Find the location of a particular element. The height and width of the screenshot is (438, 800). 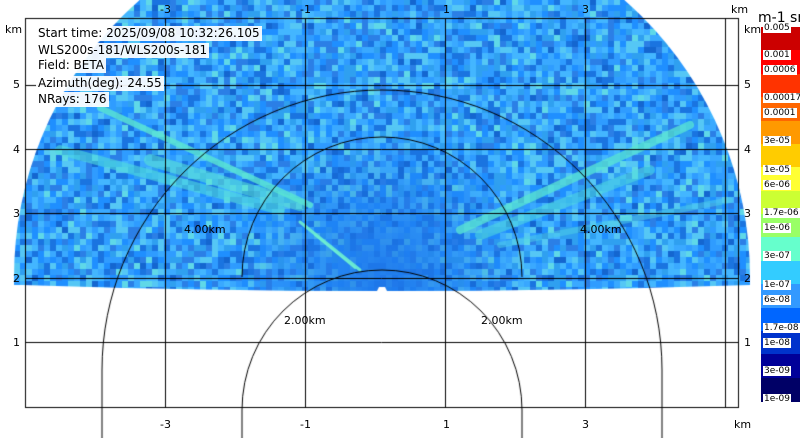

y-tick-right-2: 2 is located at coordinates (747, 278).